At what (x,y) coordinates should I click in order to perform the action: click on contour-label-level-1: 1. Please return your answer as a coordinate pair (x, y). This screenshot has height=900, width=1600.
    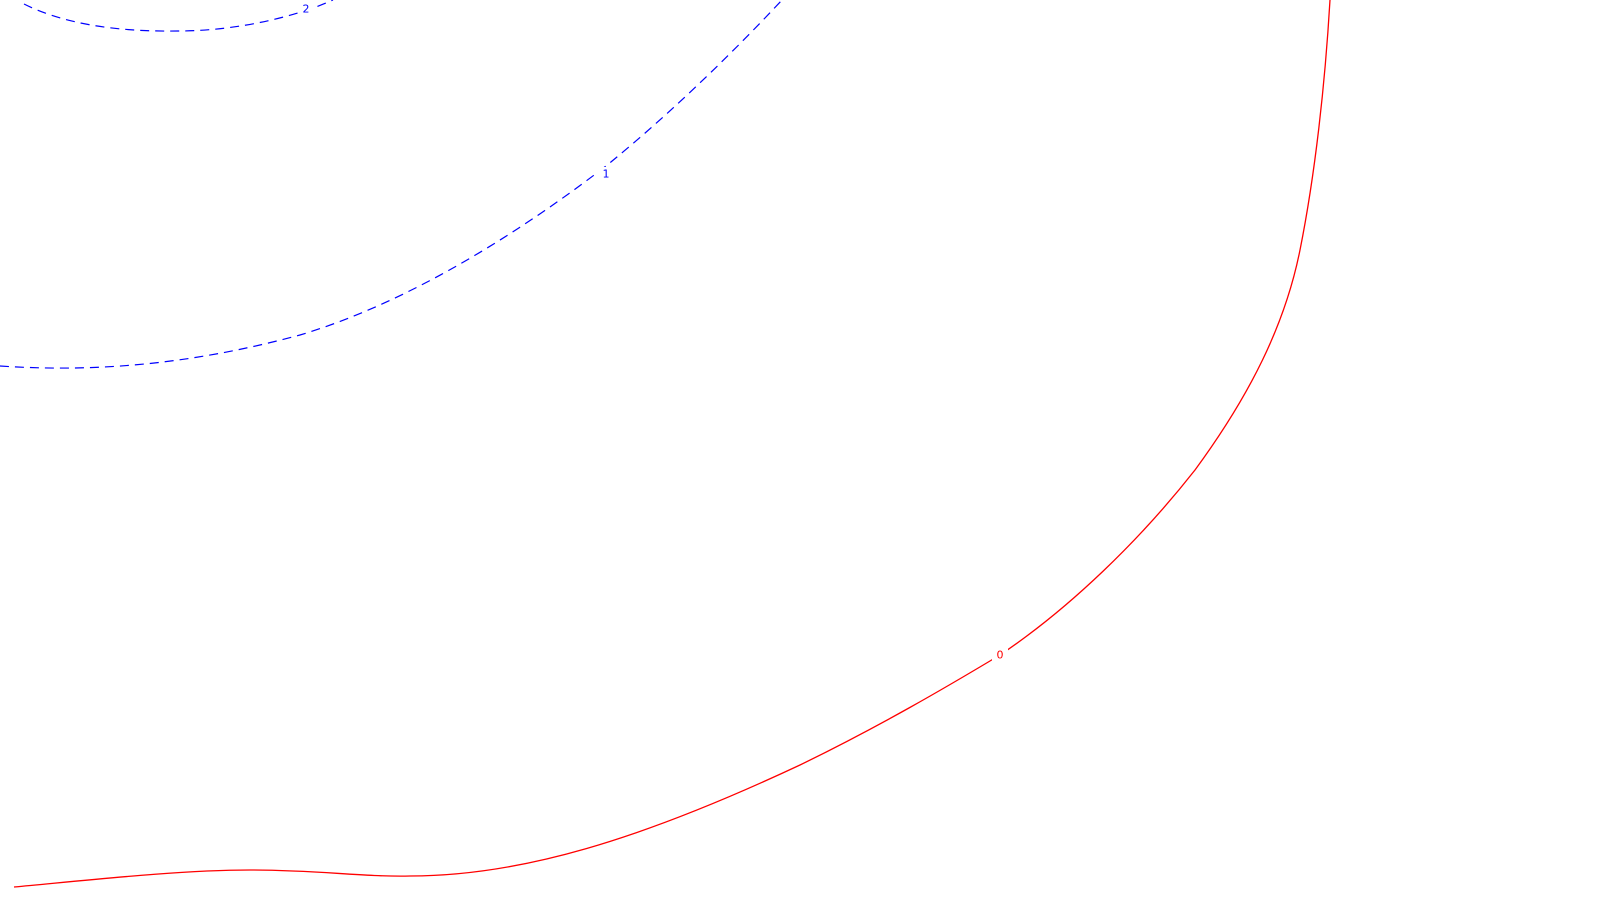
    Looking at the image, I should click on (606, 174).